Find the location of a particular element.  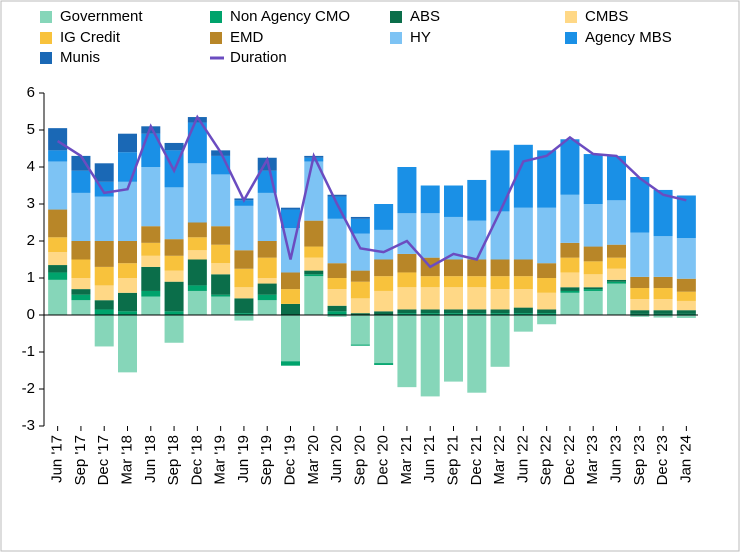

x-tick-label: Mar '21 is located at coordinates (406, 460).